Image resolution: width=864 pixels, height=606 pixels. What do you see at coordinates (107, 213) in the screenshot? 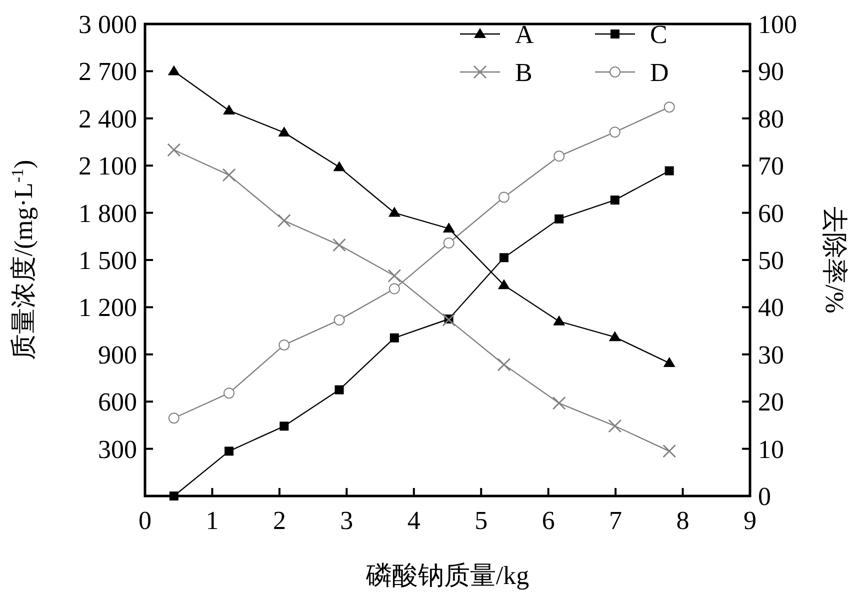
I see `y-tick-label: 1 800` at bounding box center [107, 213].